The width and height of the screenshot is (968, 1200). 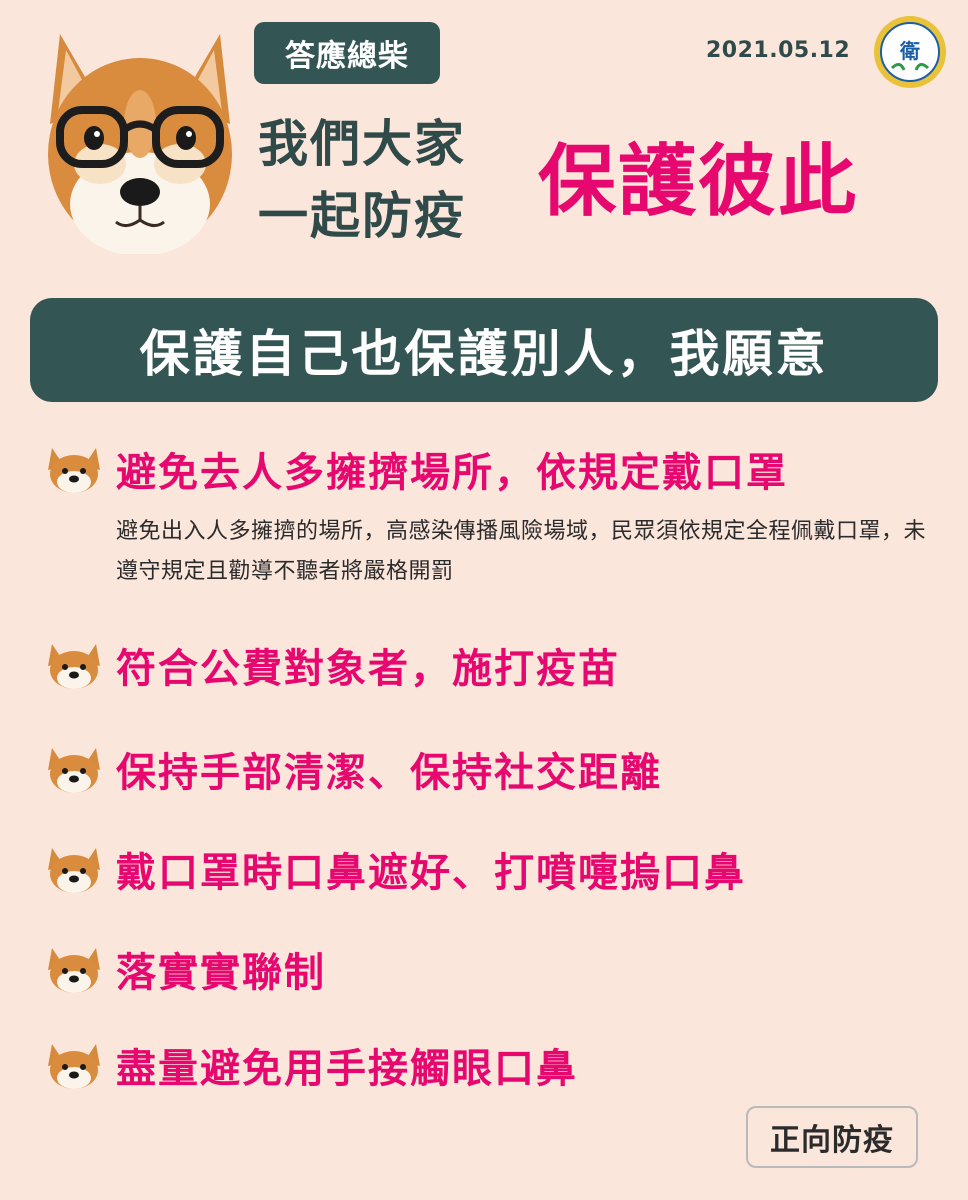 What do you see at coordinates (347, 1069) in the screenshot?
I see `item-heading-6: 盡量避免用手接觸眼口鼻` at bounding box center [347, 1069].